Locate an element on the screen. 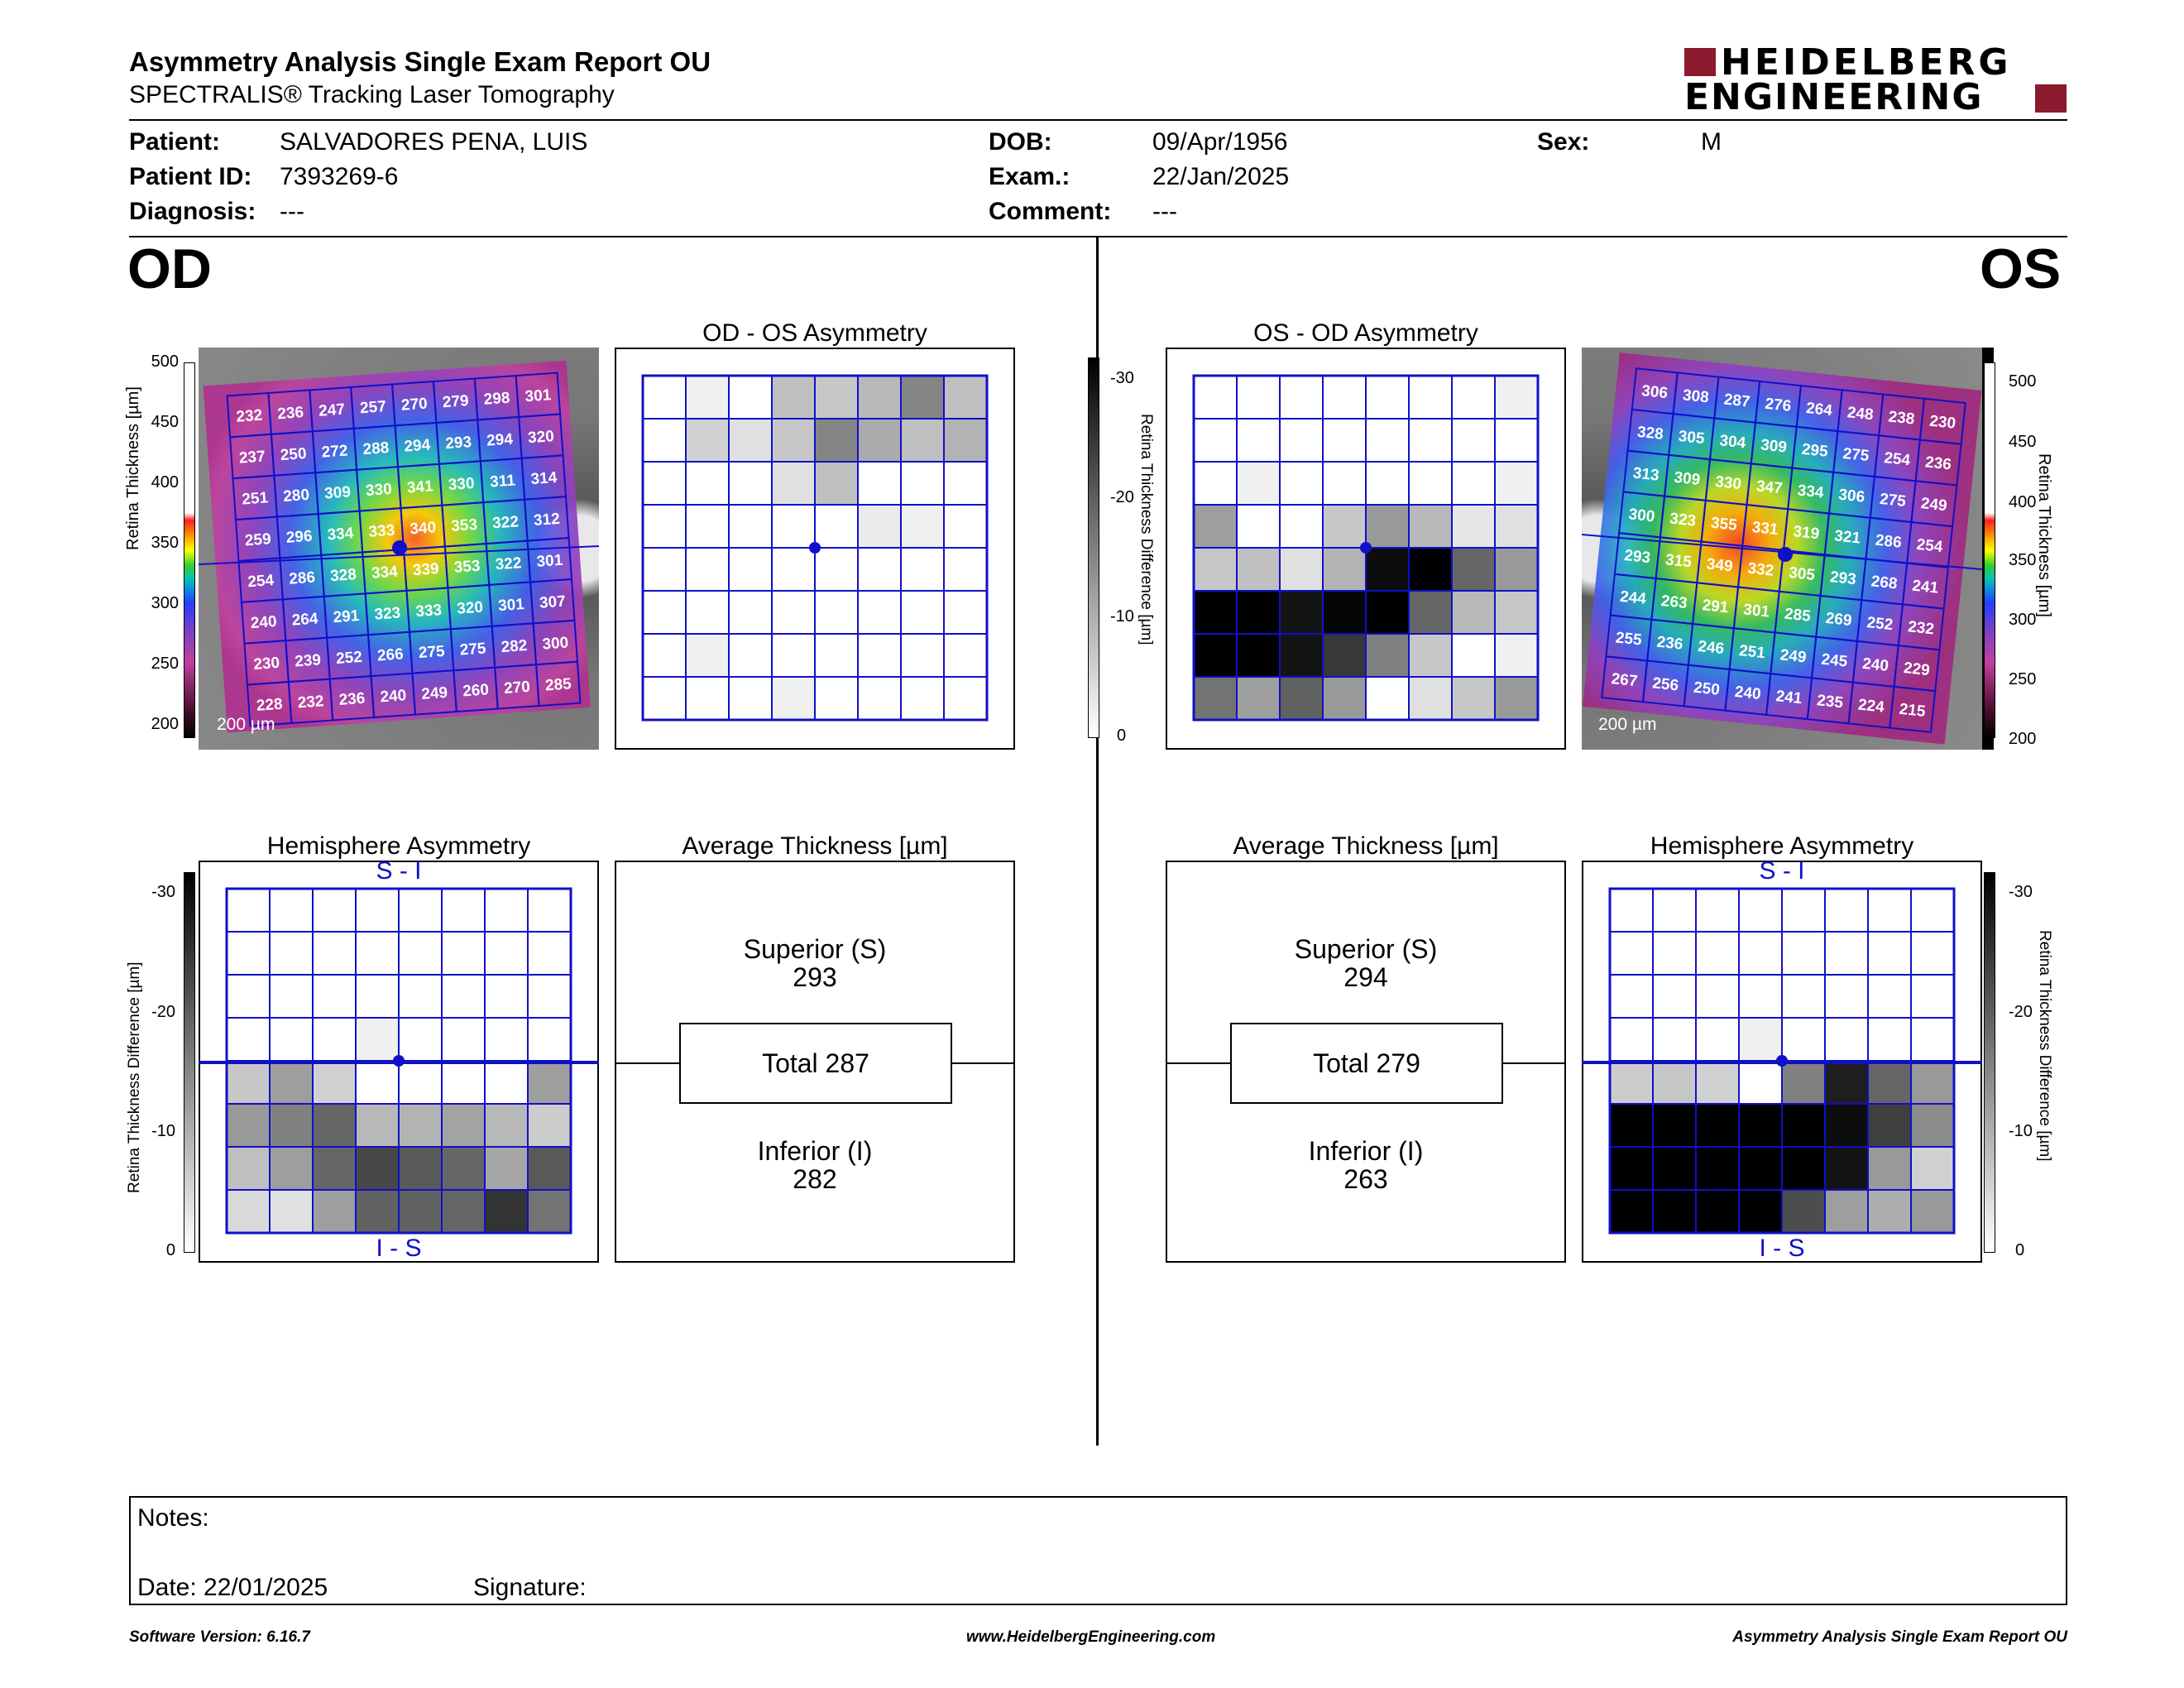  report-title: Asymmetry Analysis Single Exam Report OU is located at coordinates (420, 61).